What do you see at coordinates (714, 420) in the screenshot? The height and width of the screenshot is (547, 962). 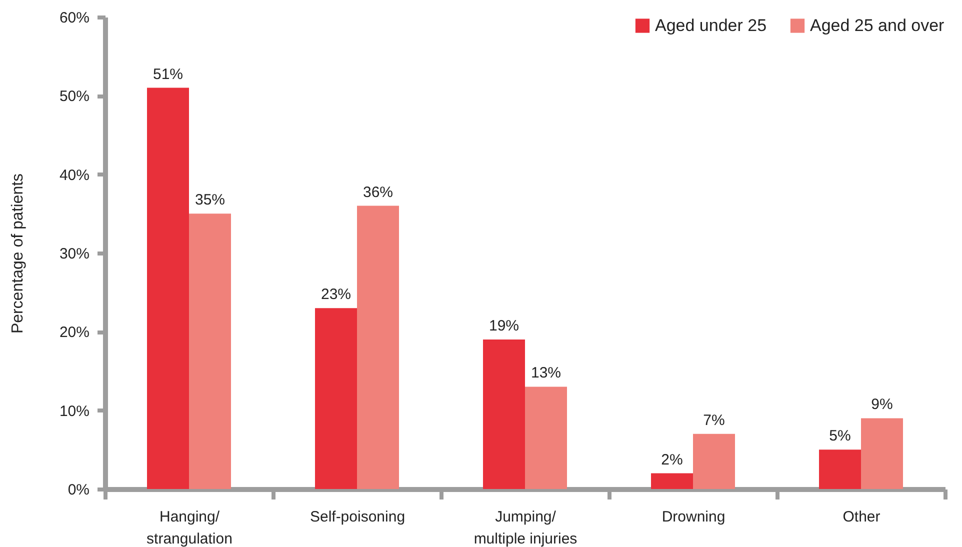 I see `data-label: 7%` at bounding box center [714, 420].